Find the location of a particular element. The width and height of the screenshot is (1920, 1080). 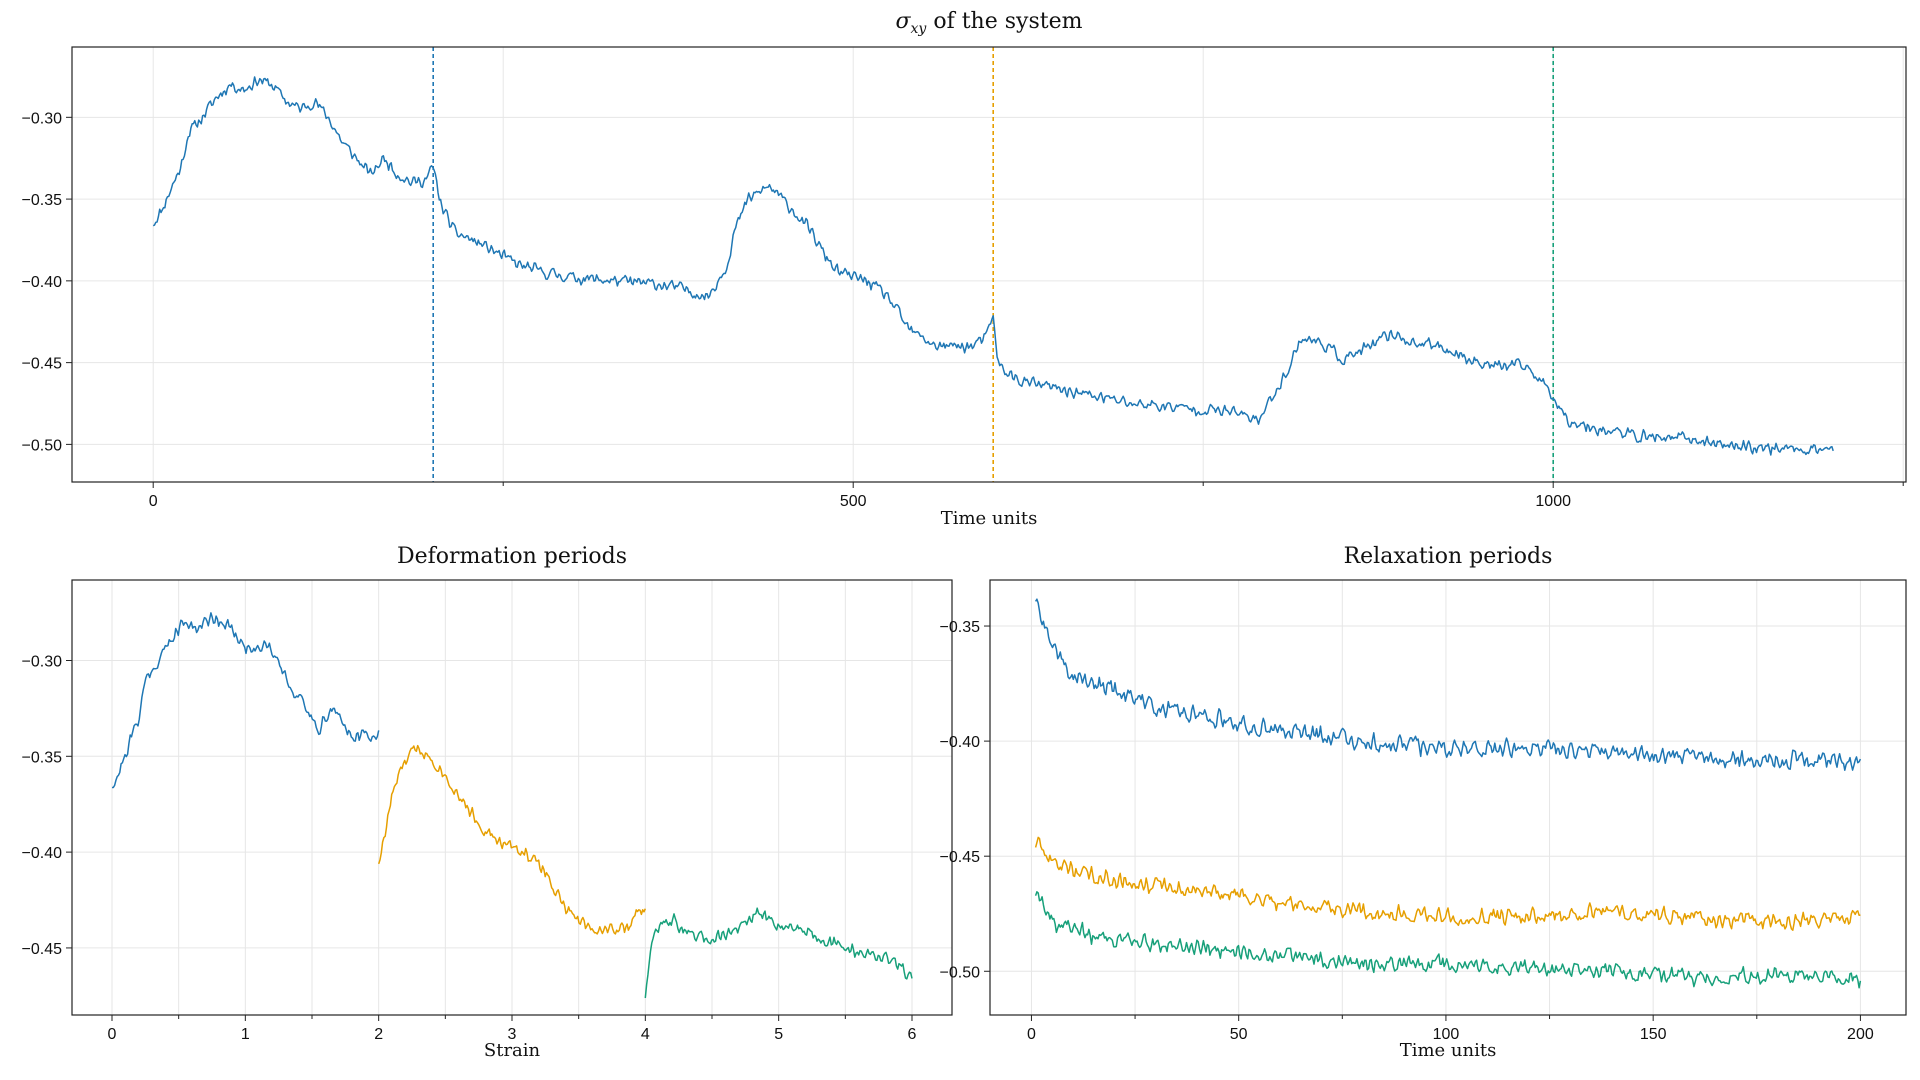

x-tick-label: 150 is located at coordinates (1653, 1034).